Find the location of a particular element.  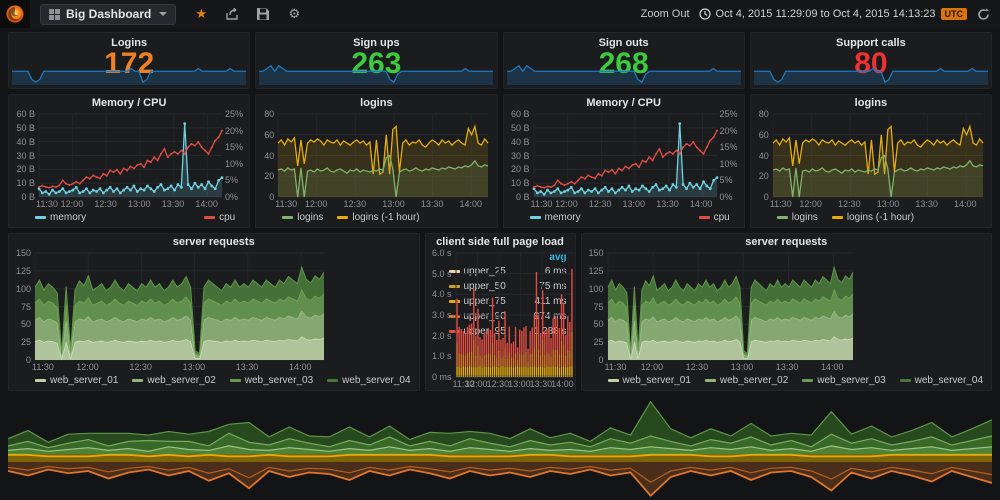

legend-row: upper_95 1.288 s is located at coordinates (507, 331).